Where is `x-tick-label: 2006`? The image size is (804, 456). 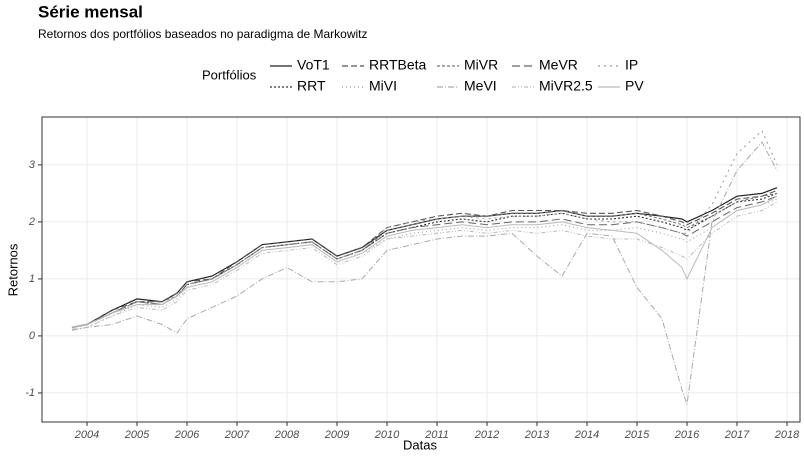 x-tick-label: 2006 is located at coordinates (187, 435).